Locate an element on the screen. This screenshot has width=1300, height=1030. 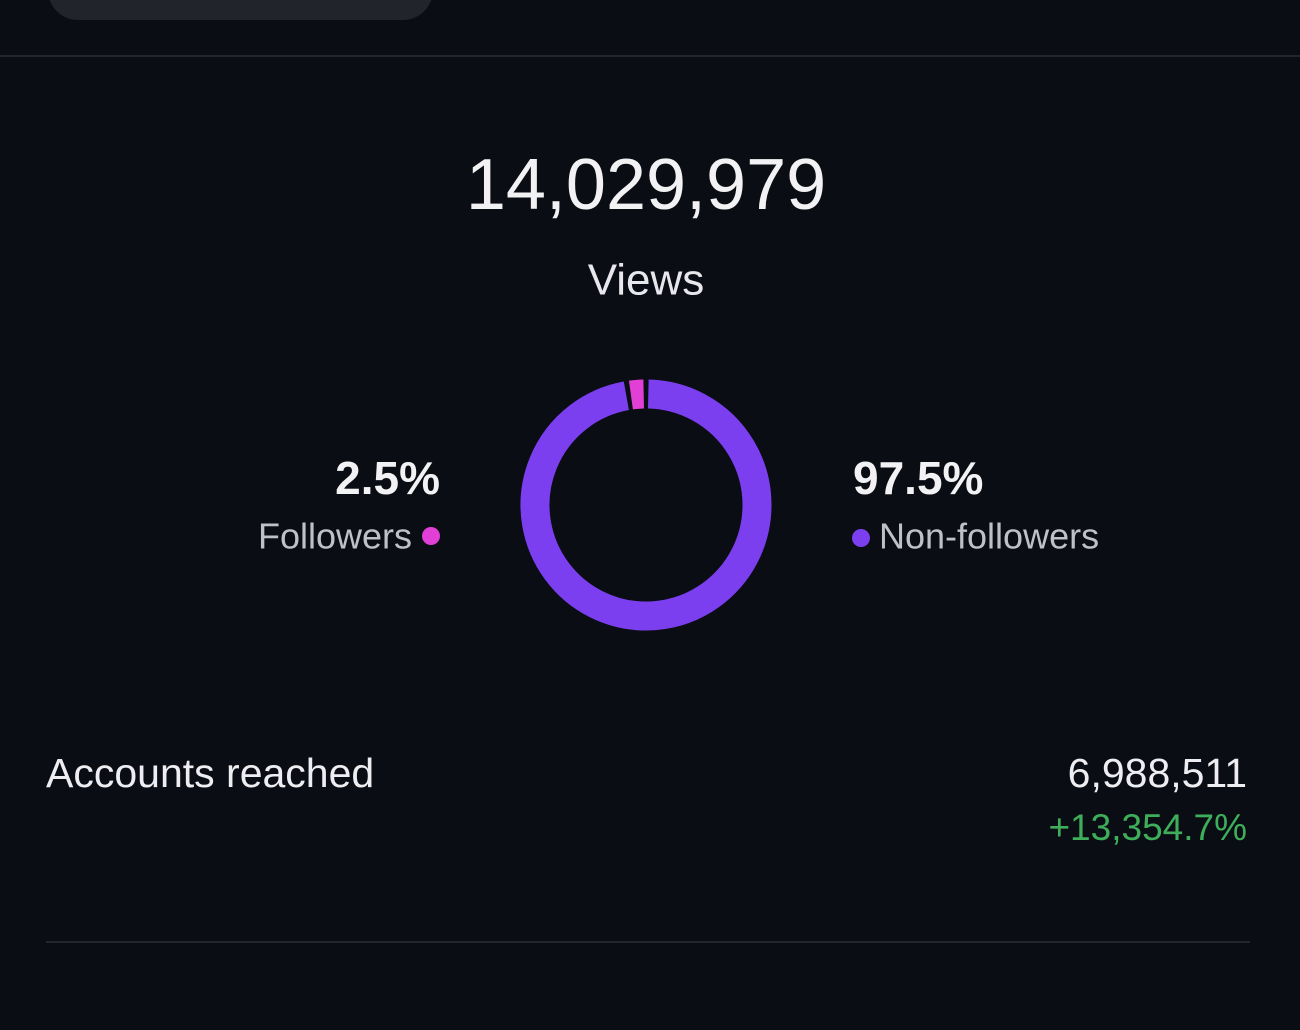
followers-label: Followers is located at coordinates (335, 536).